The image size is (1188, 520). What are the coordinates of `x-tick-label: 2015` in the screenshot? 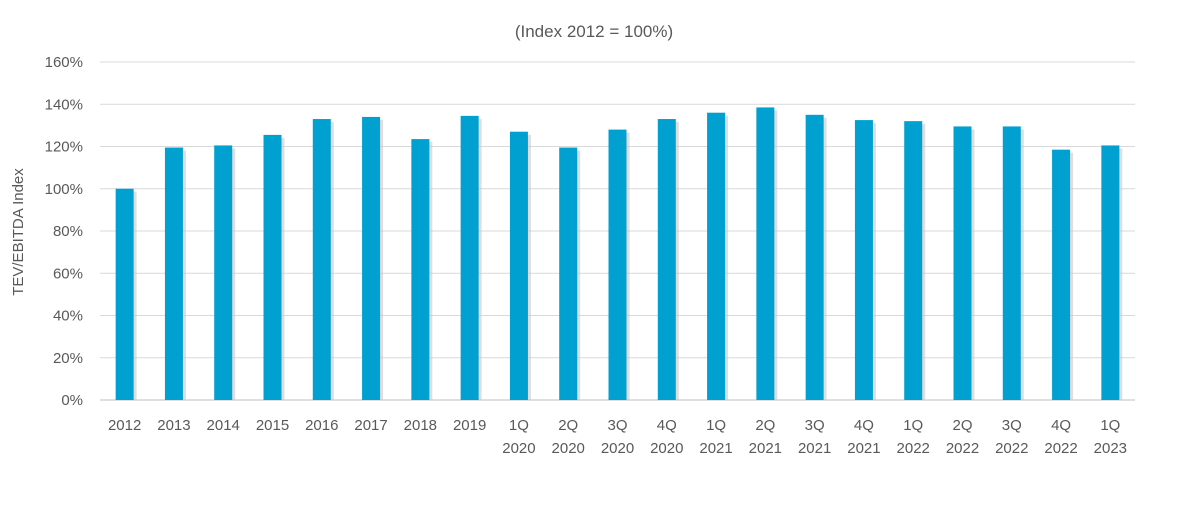 It's located at (272, 425).